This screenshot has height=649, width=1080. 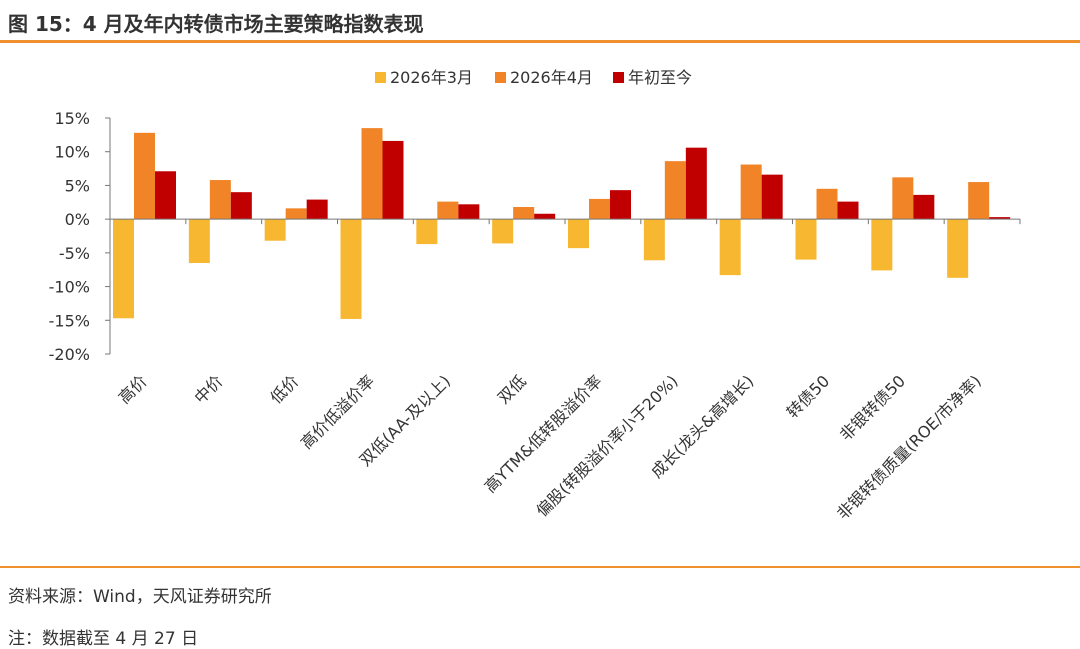 I want to click on date-note: 注：数据截至 4 月 27 日, so click(x=103, y=639).